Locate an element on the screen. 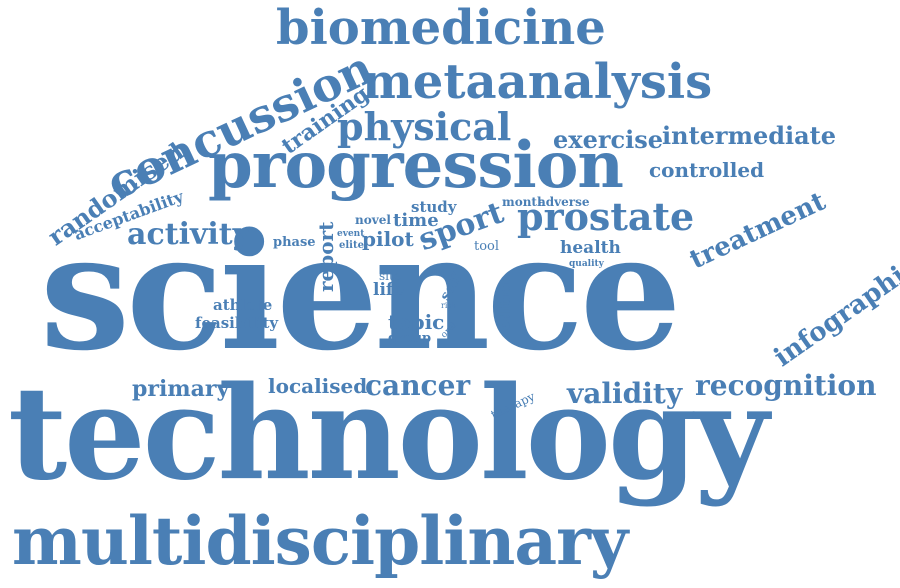  word-report: report is located at coordinates (326, 256).